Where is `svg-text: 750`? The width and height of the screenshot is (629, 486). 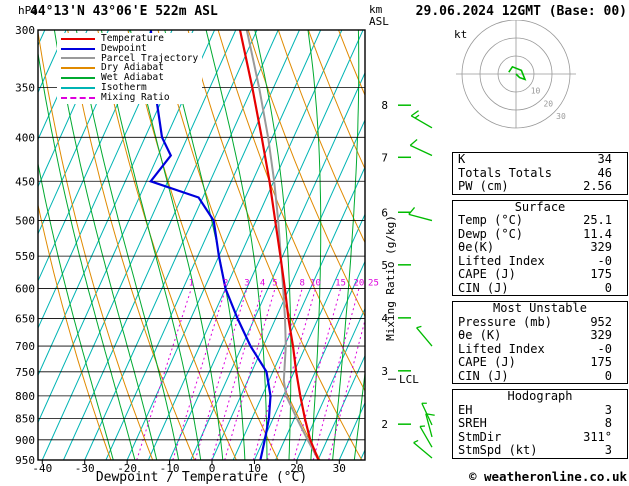
svg-text: 750 is located at coordinates (25, 372).